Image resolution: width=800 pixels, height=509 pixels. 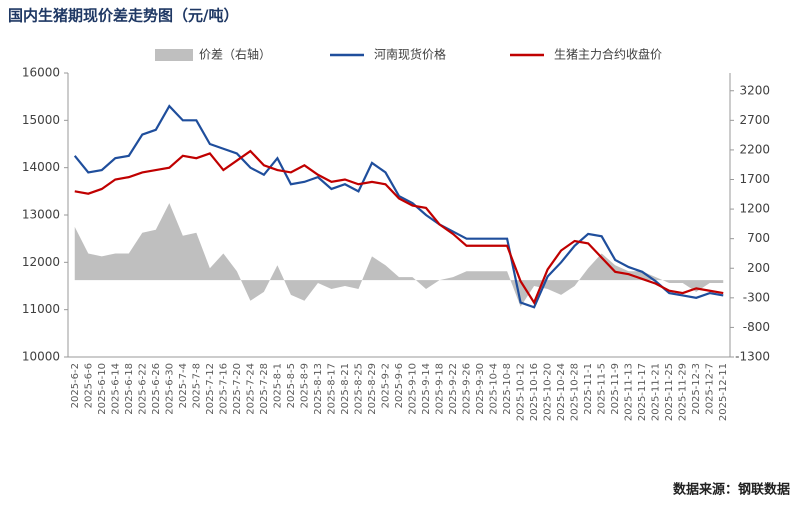 What do you see at coordinates (754, 90) in the screenshot?
I see `y2-tick-label: 3200` at bounding box center [754, 90].